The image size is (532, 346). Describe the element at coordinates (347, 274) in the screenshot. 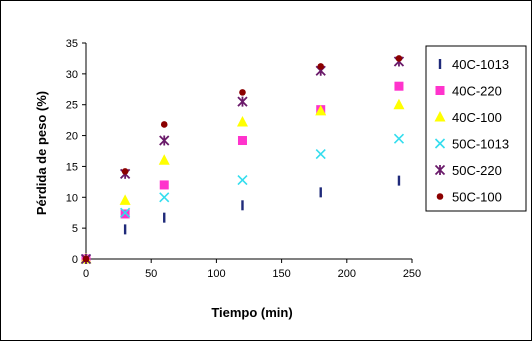

I see `x-tick-label: 200` at that location.